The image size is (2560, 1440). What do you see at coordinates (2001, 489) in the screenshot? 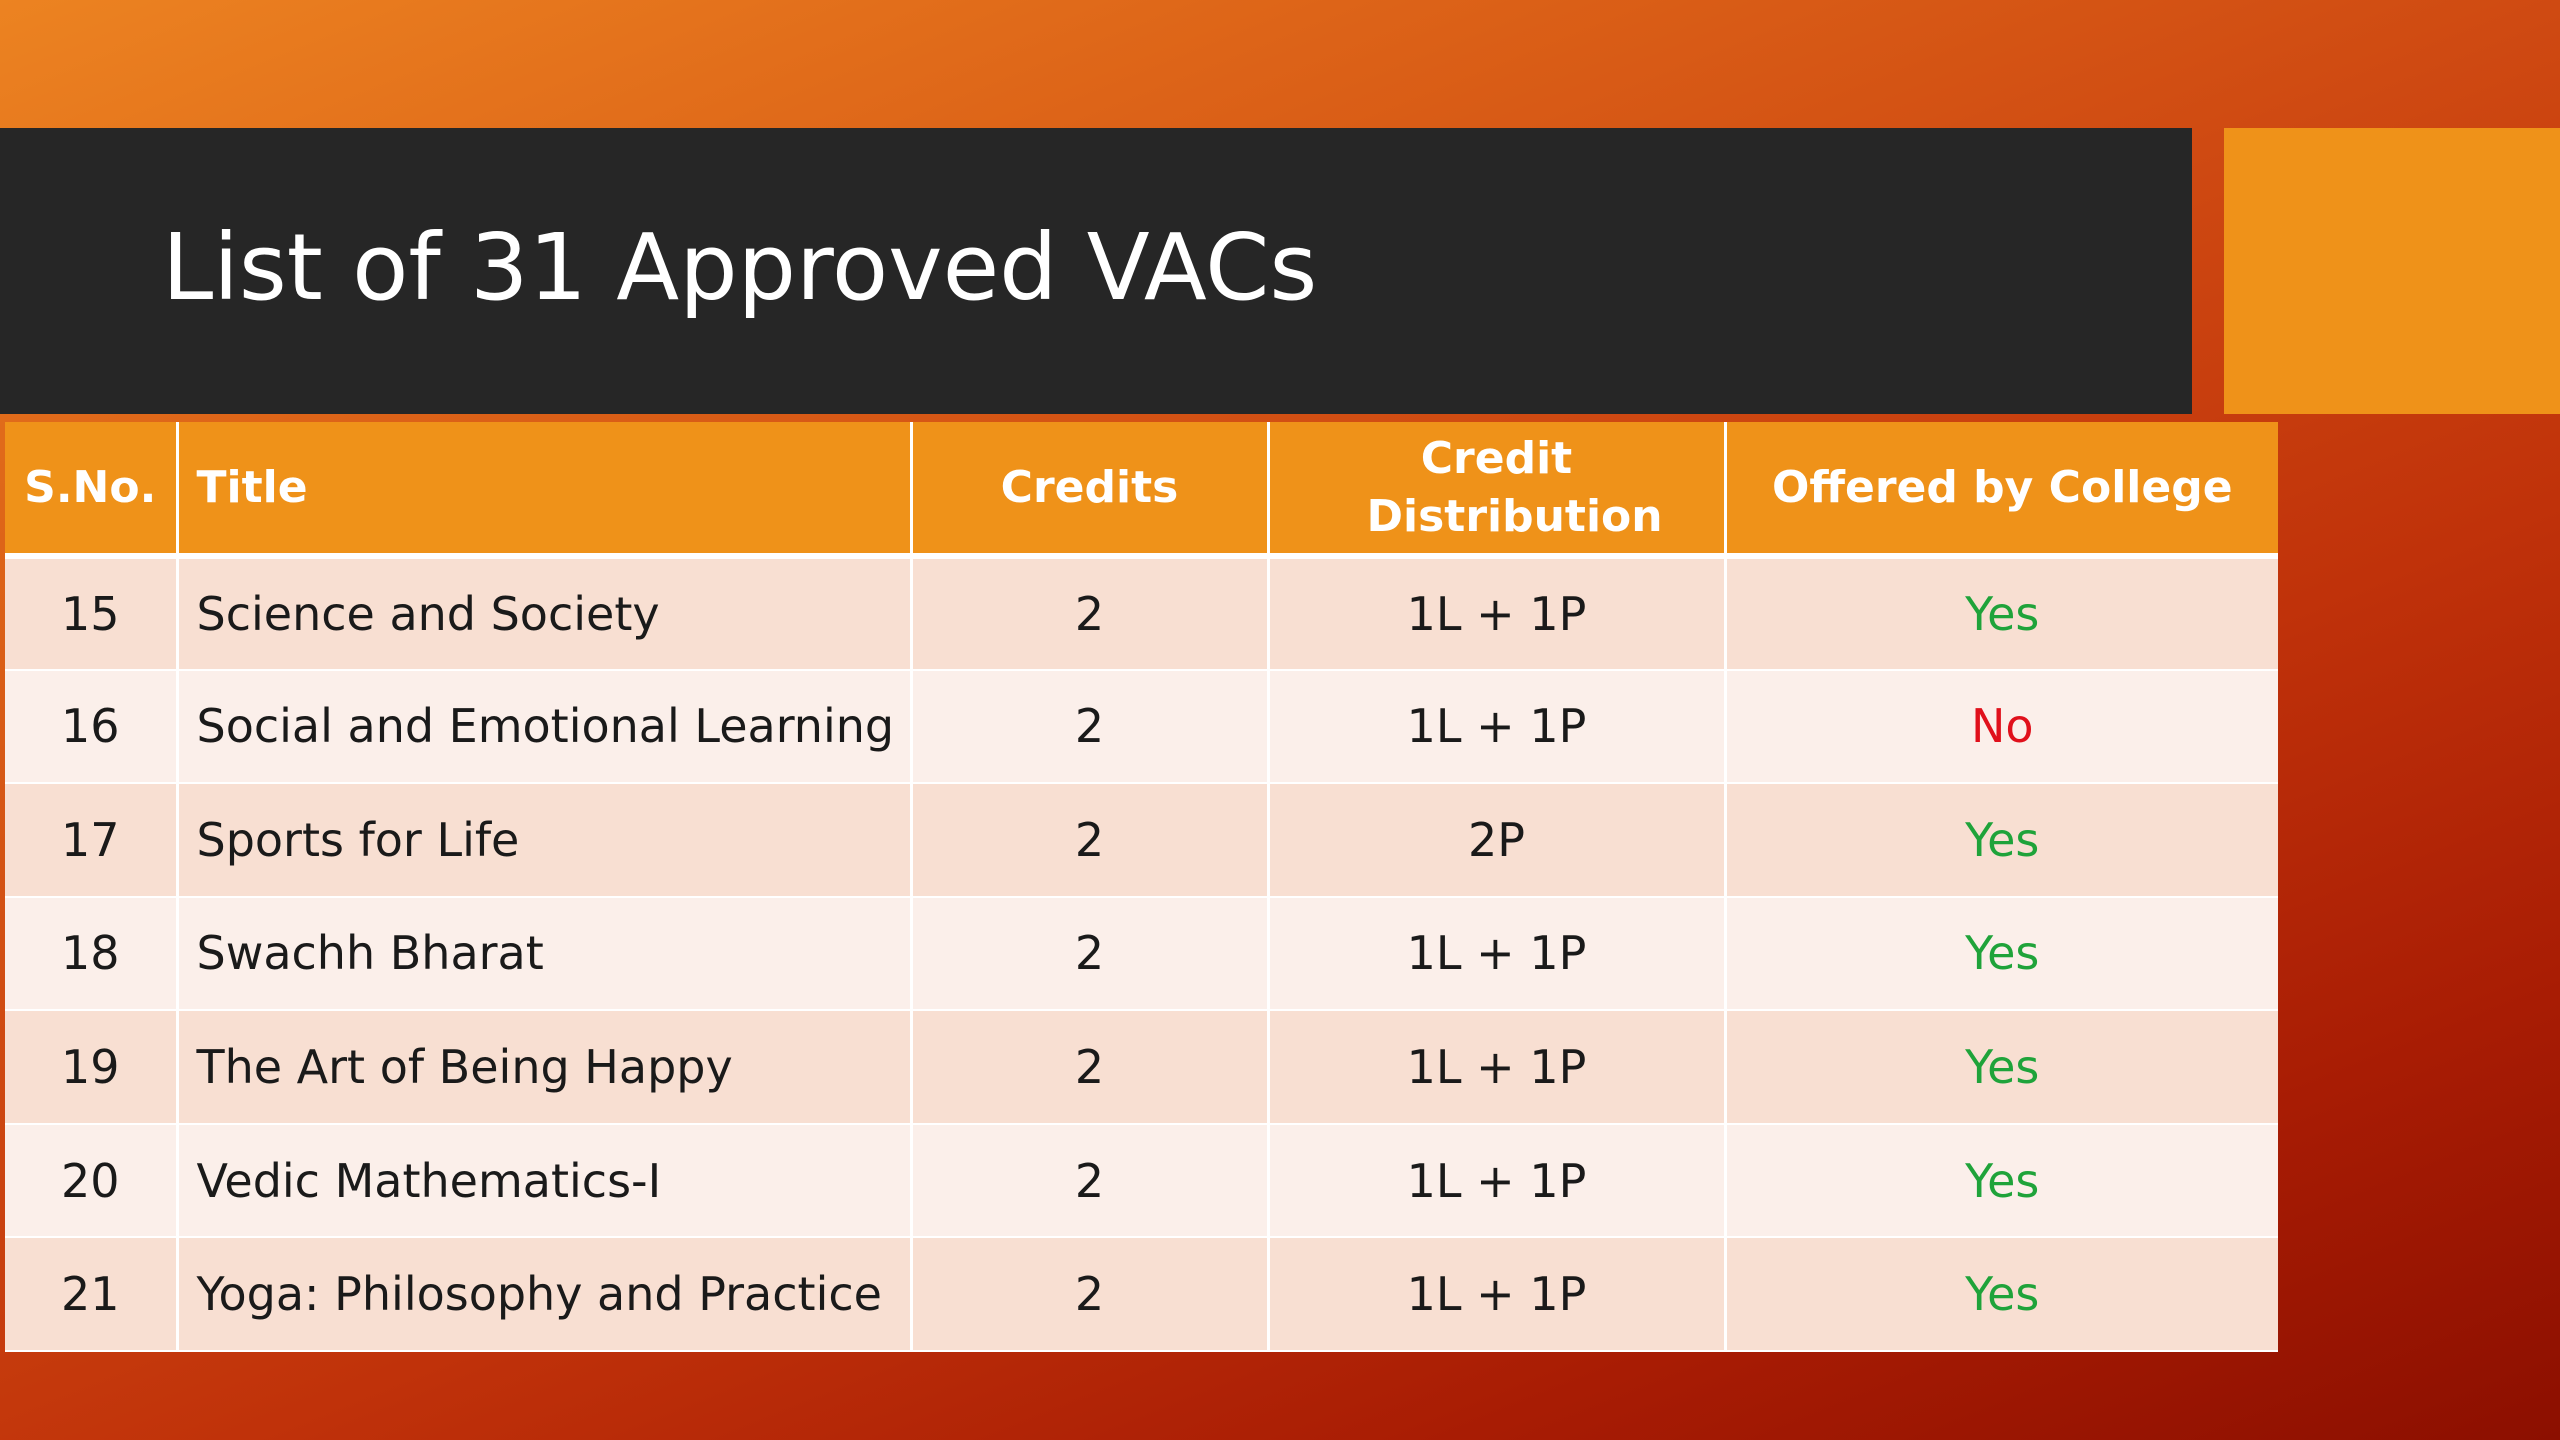
I see `header-offered-by-college: Offered by College` at bounding box center [2001, 489].